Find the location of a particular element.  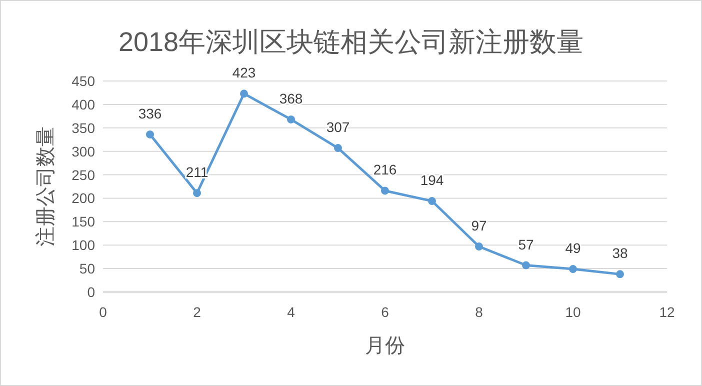

data-label: 336 is located at coordinates (150, 113).